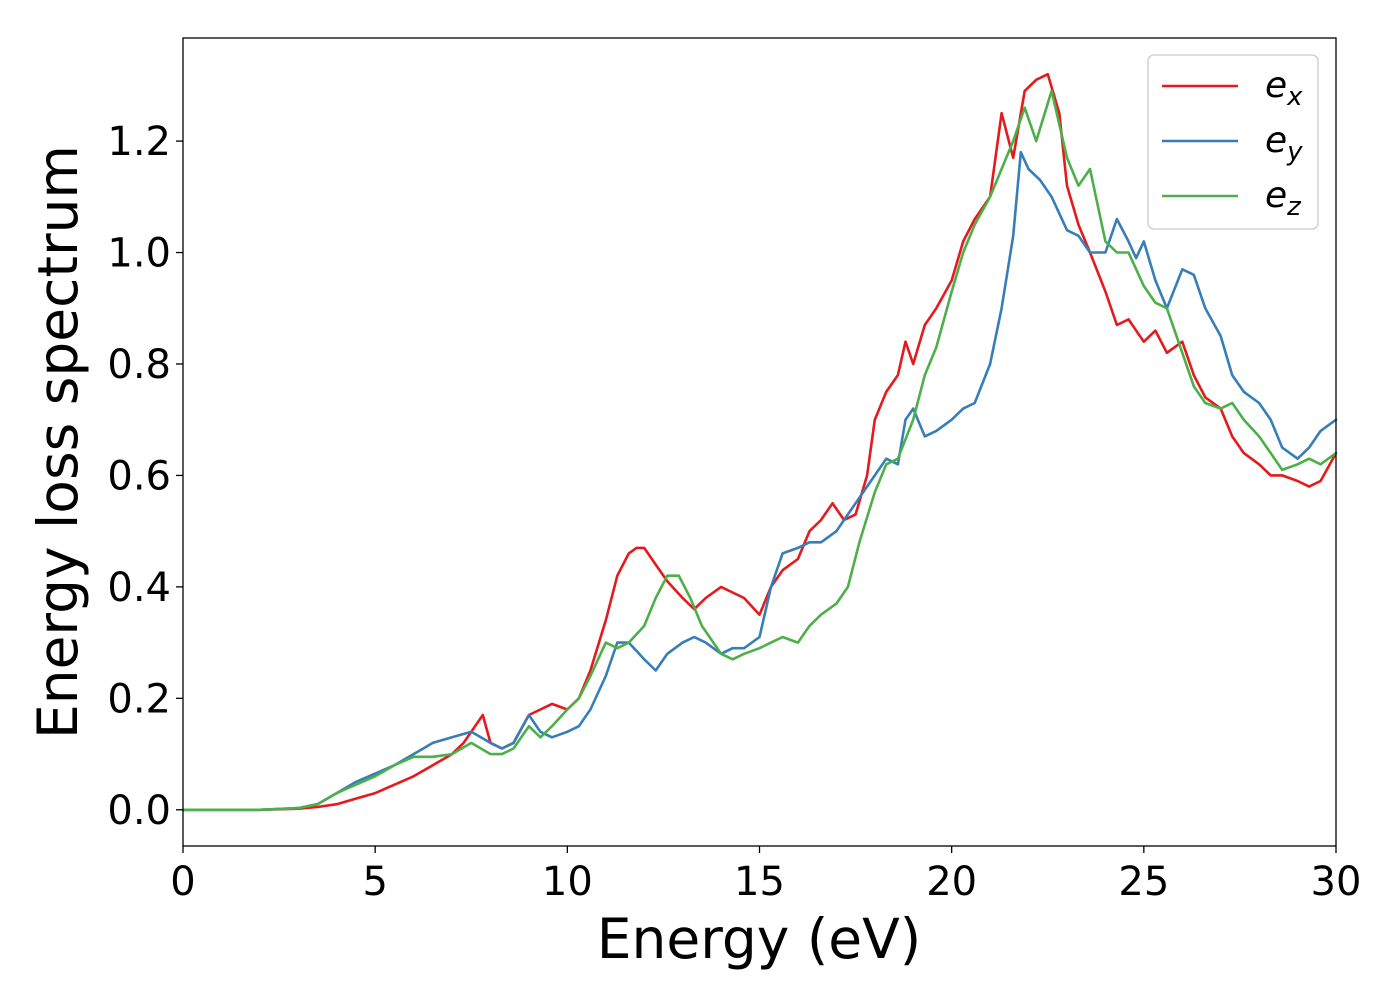 This screenshot has width=1400, height=1000. Describe the element at coordinates (1294, 152) in the screenshot. I see `legend-label-subscript: y` at that location.